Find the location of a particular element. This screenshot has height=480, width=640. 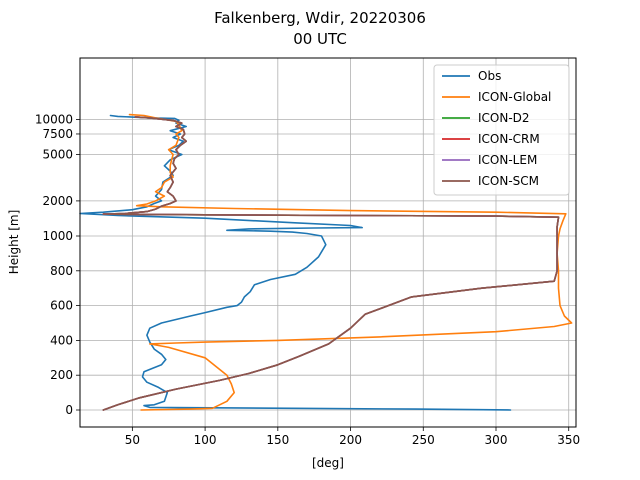

legend-entry: ICON-SCM is located at coordinates (490, 181).